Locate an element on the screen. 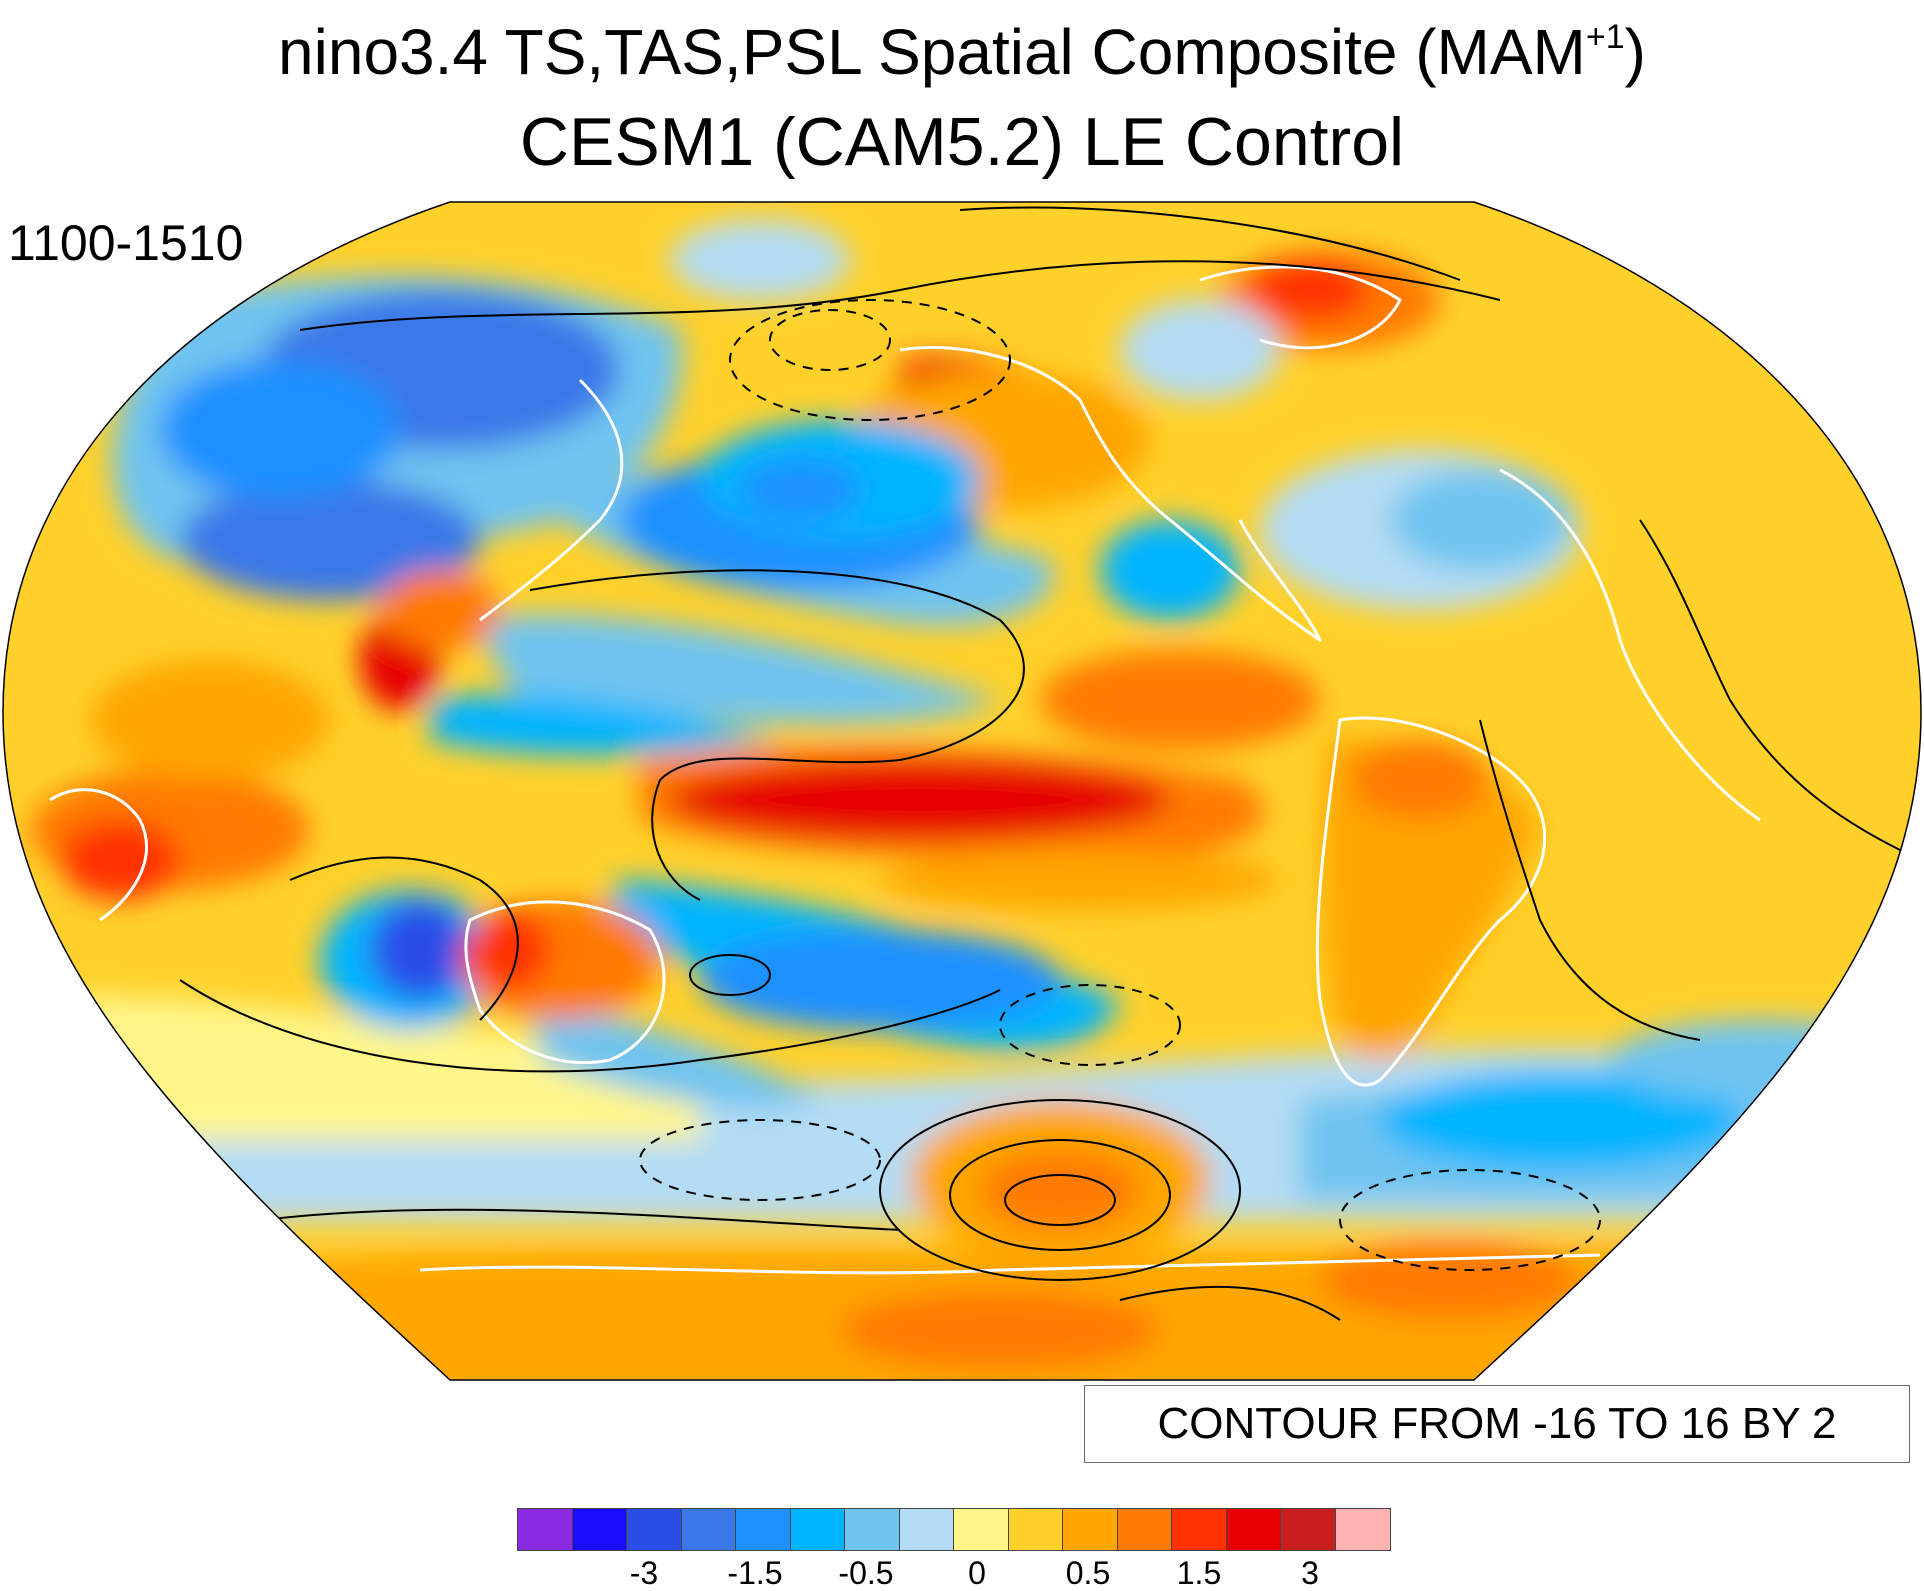 The height and width of the screenshot is (1591, 1924). period-label: 1100-1510 is located at coordinates (126, 243).